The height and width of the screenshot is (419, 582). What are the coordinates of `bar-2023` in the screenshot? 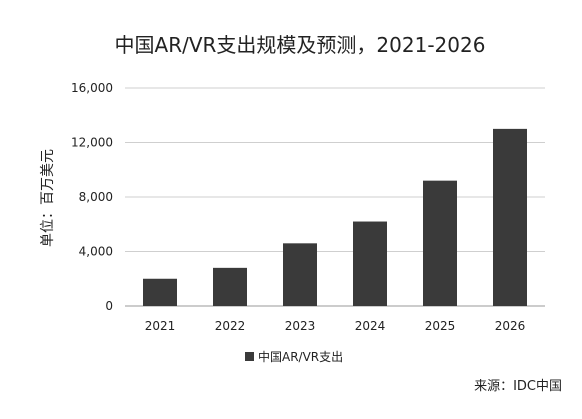 It's located at (300, 274).